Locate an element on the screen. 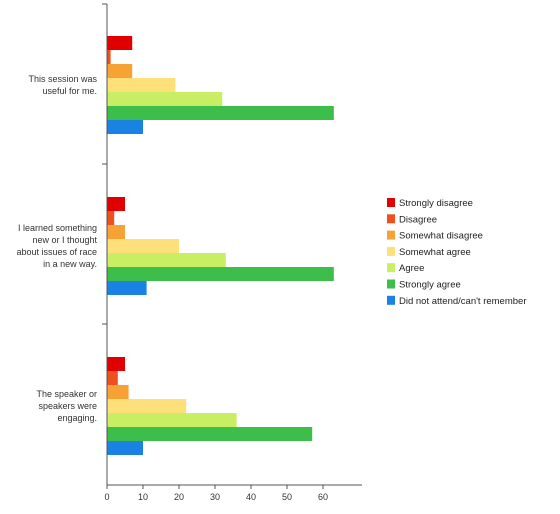 The width and height of the screenshot is (560, 514). x-tick-label: 60 is located at coordinates (323, 497).